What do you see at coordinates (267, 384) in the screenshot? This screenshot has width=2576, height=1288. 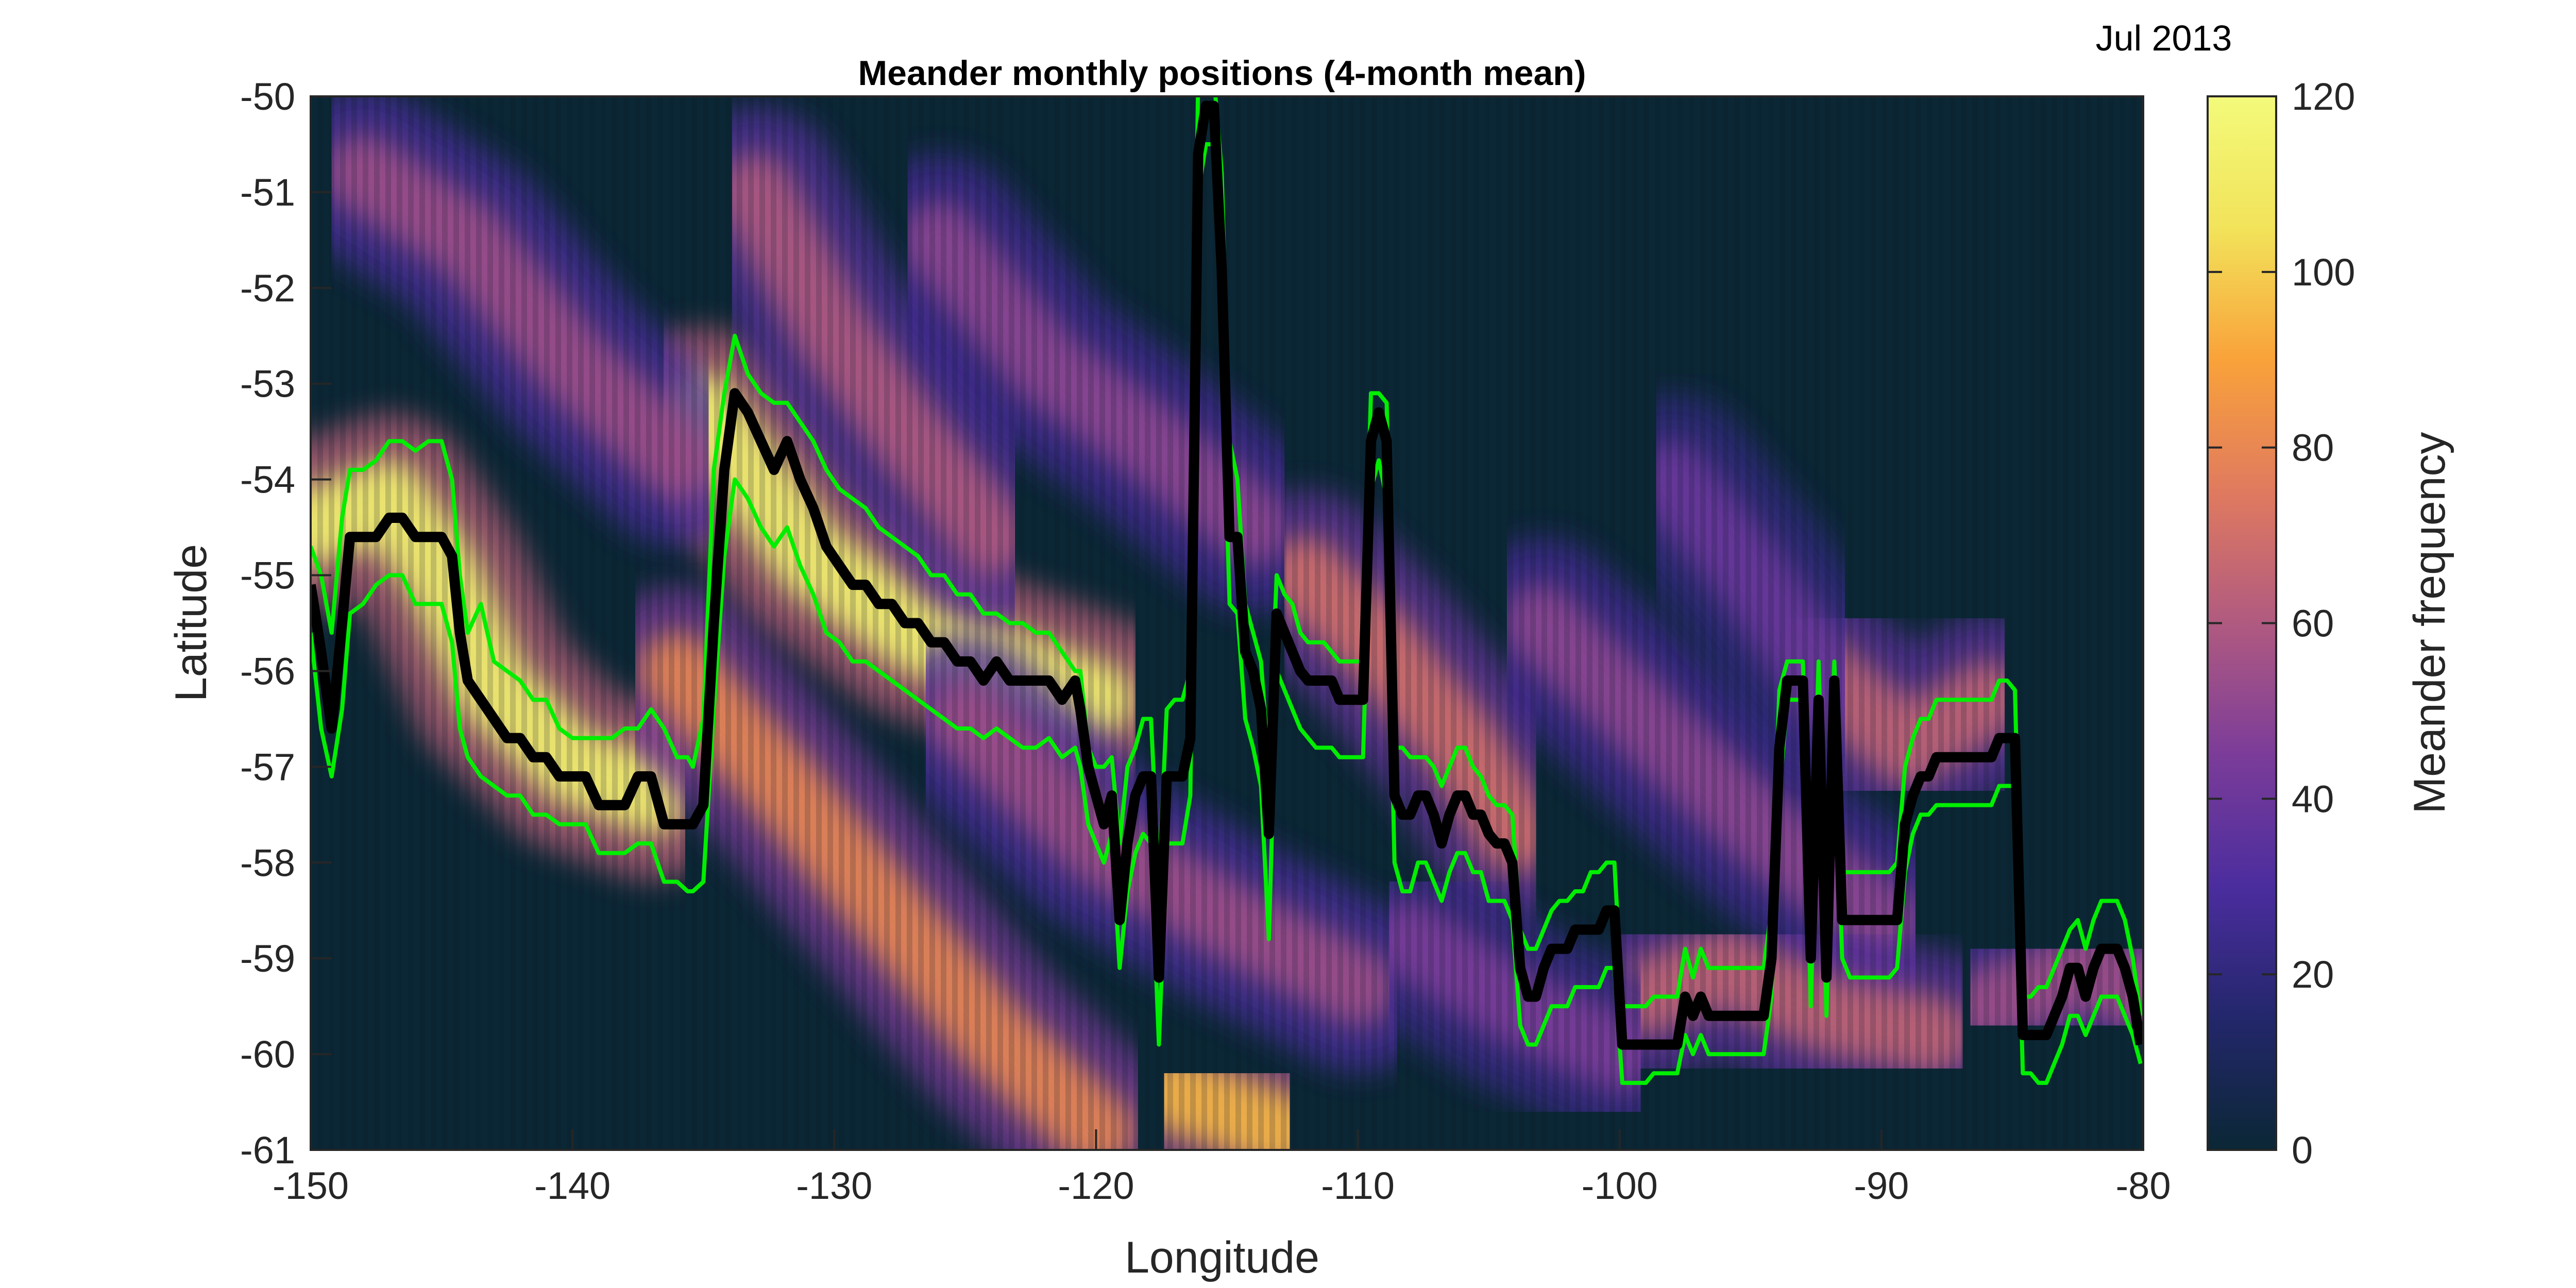 I see `y-tick-label: -53` at bounding box center [267, 384].